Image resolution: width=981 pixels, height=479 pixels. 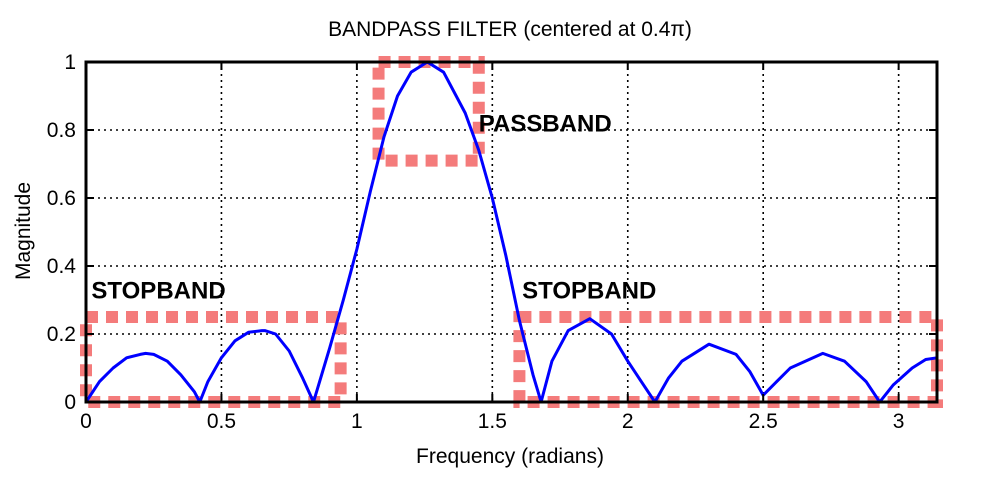 I want to click on y-tick-label: 0.8, so click(x=61, y=130).